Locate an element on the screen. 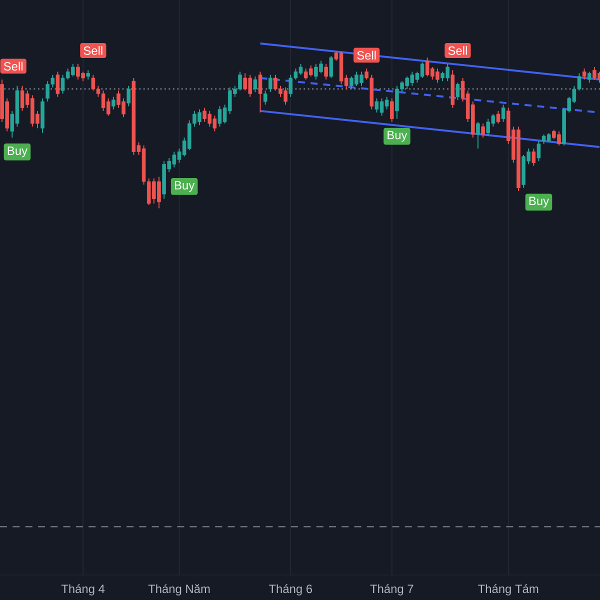 This screenshot has height=600, width=600. x-tick-label: Tháng Tám is located at coordinates (508, 590).